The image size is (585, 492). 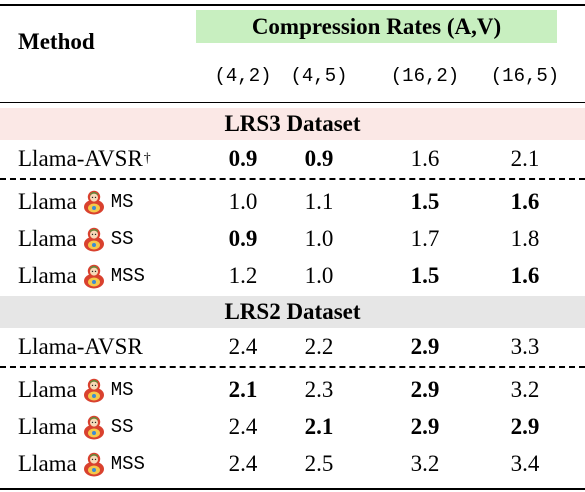 I want to click on method-header: Method, so click(x=56, y=41).